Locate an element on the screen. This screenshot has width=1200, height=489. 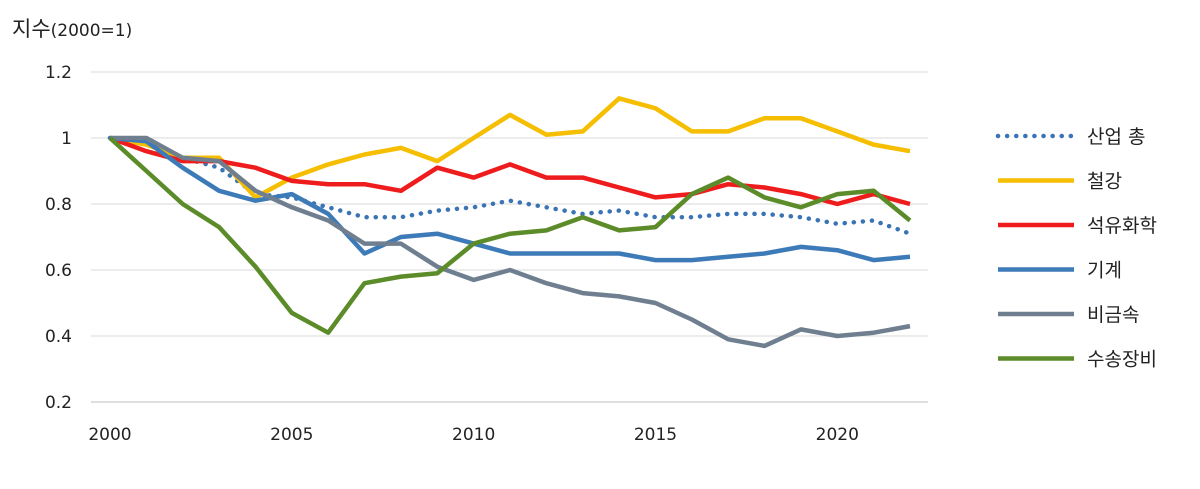
x-tick-label: 2020 is located at coordinates (837, 435).